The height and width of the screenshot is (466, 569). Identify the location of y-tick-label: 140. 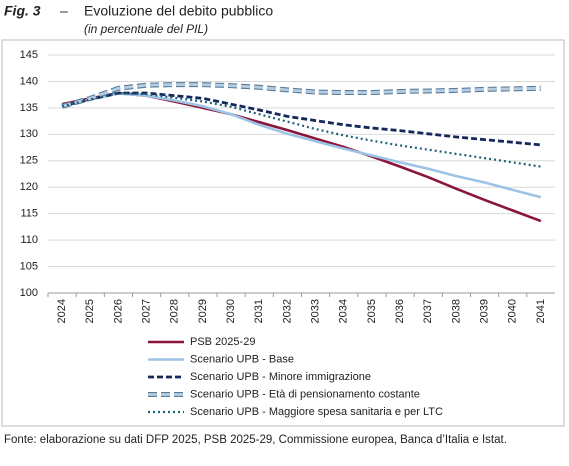
(29, 81).